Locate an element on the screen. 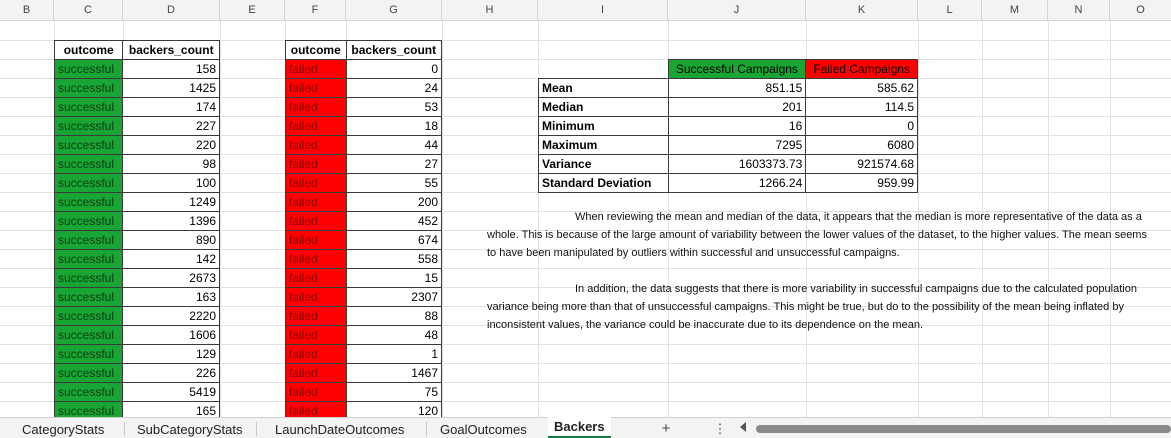 Image resolution: width=1171 pixels, height=438 pixels. successful-value-cell: 201 is located at coordinates (737, 107).